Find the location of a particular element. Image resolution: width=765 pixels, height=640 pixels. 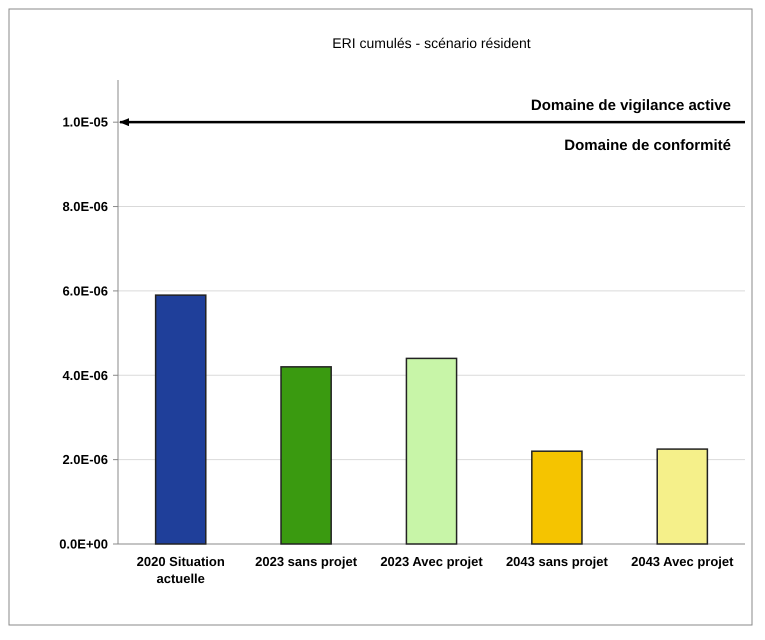

y-tick-label: 6.0E-06 is located at coordinates (85, 290).